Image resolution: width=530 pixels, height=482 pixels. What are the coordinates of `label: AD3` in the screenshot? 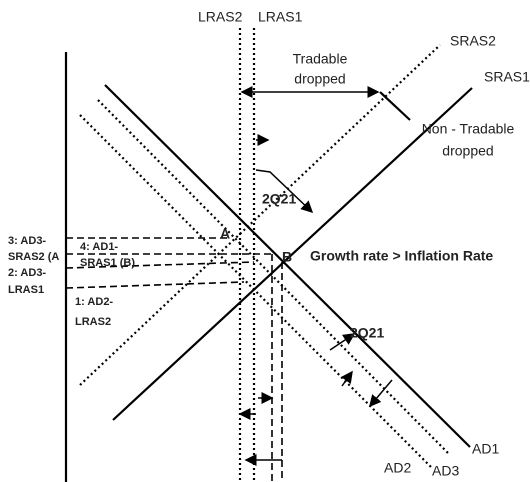 It's located at (445, 471).